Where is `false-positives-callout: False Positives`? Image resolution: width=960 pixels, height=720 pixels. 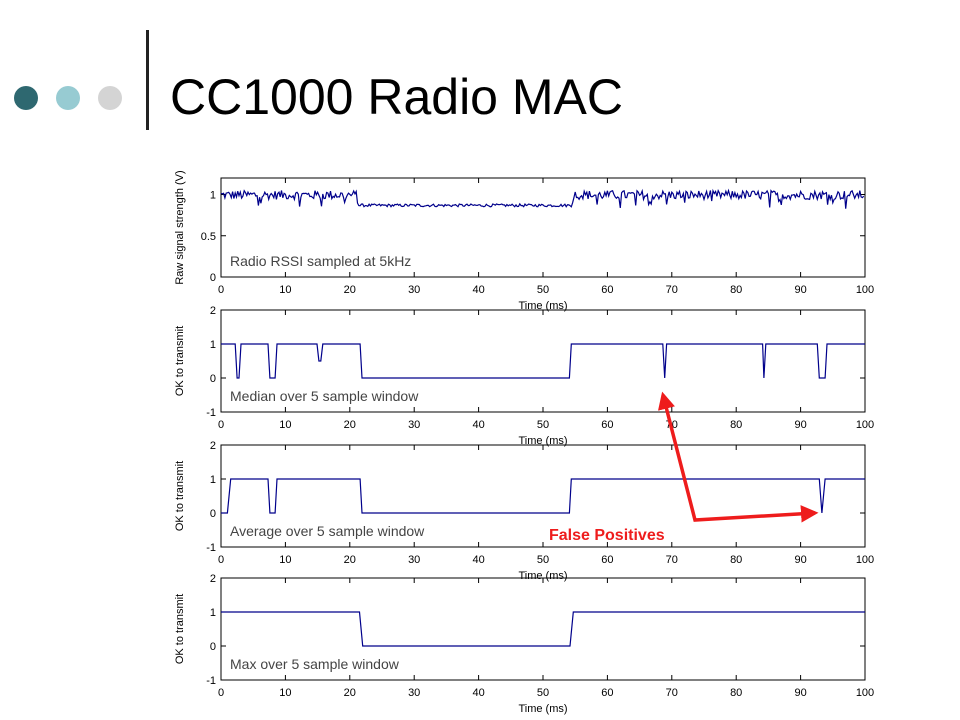 false-positives-callout: False Positives is located at coordinates (684, 467).